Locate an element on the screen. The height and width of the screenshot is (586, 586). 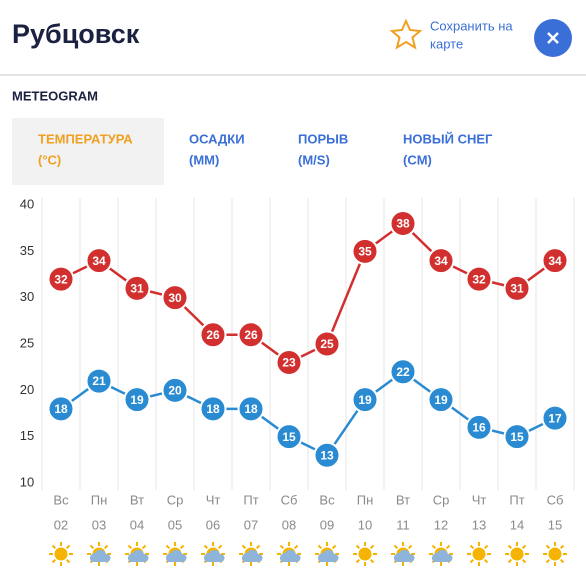
tab-title: ТЕМПЕРАТУРА is located at coordinates (85, 138).